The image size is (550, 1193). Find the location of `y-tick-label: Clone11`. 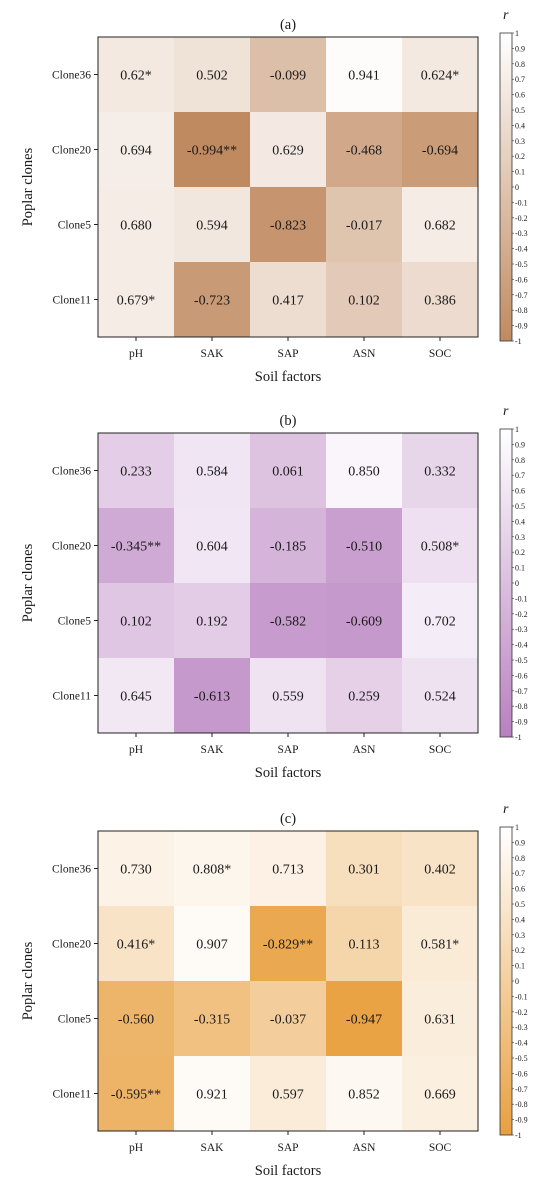

y-tick-label: Clone11 is located at coordinates (71, 697).